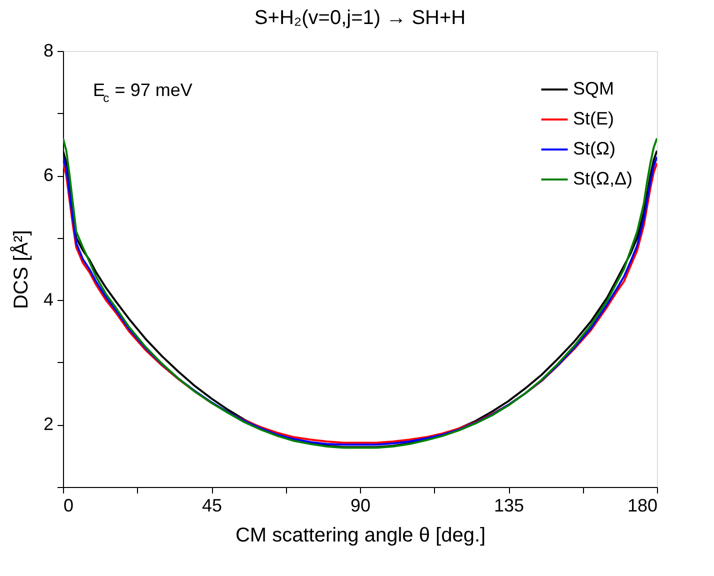 Image resolution: width=714 pixels, height=576 pixels. Describe the element at coordinates (20, 269) in the screenshot. I see `y-axis-title: DCS [Å²]` at that location.